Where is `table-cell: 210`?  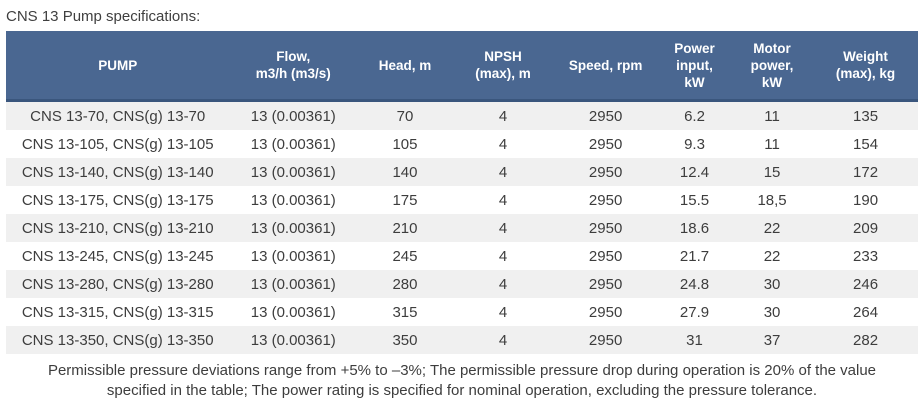
table-cell: 210 is located at coordinates (405, 228).